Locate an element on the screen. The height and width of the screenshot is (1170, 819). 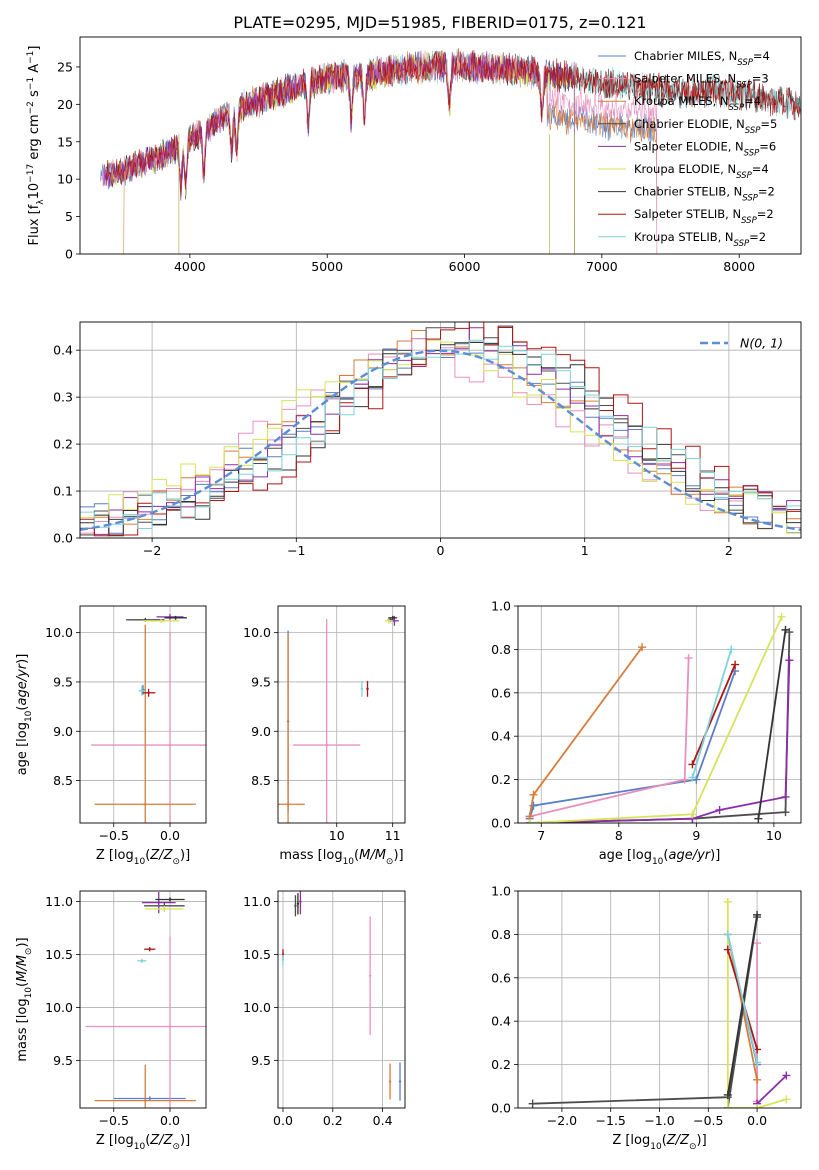
x-tick-label: 7 is located at coordinates (541, 835).